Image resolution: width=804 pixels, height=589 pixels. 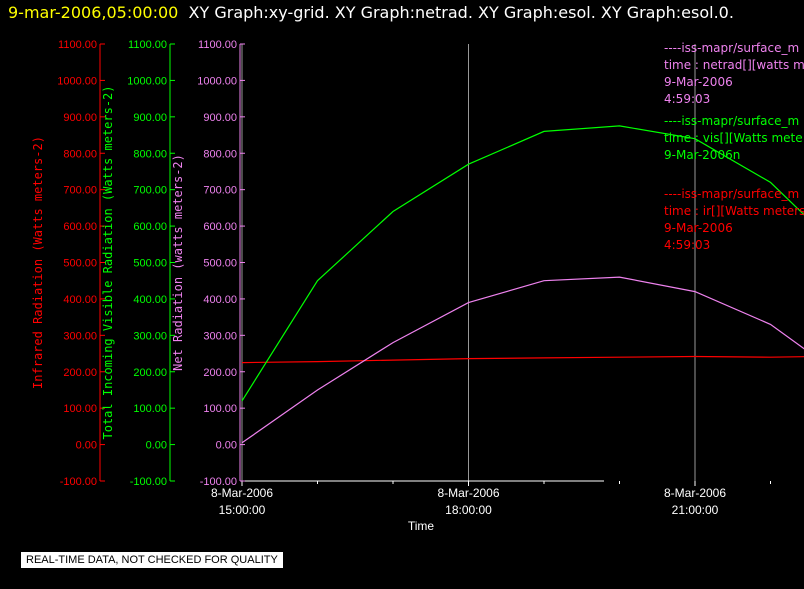 I want to click on series-line-ir, so click(x=522, y=359).